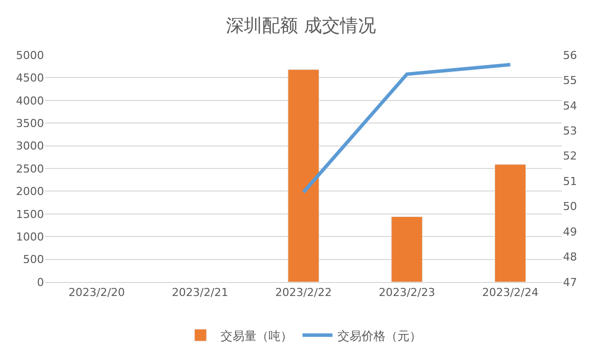 This screenshot has height=362, width=602. Describe the element at coordinates (30, 191) in the screenshot. I see `y-tick-label: 2000` at that location.